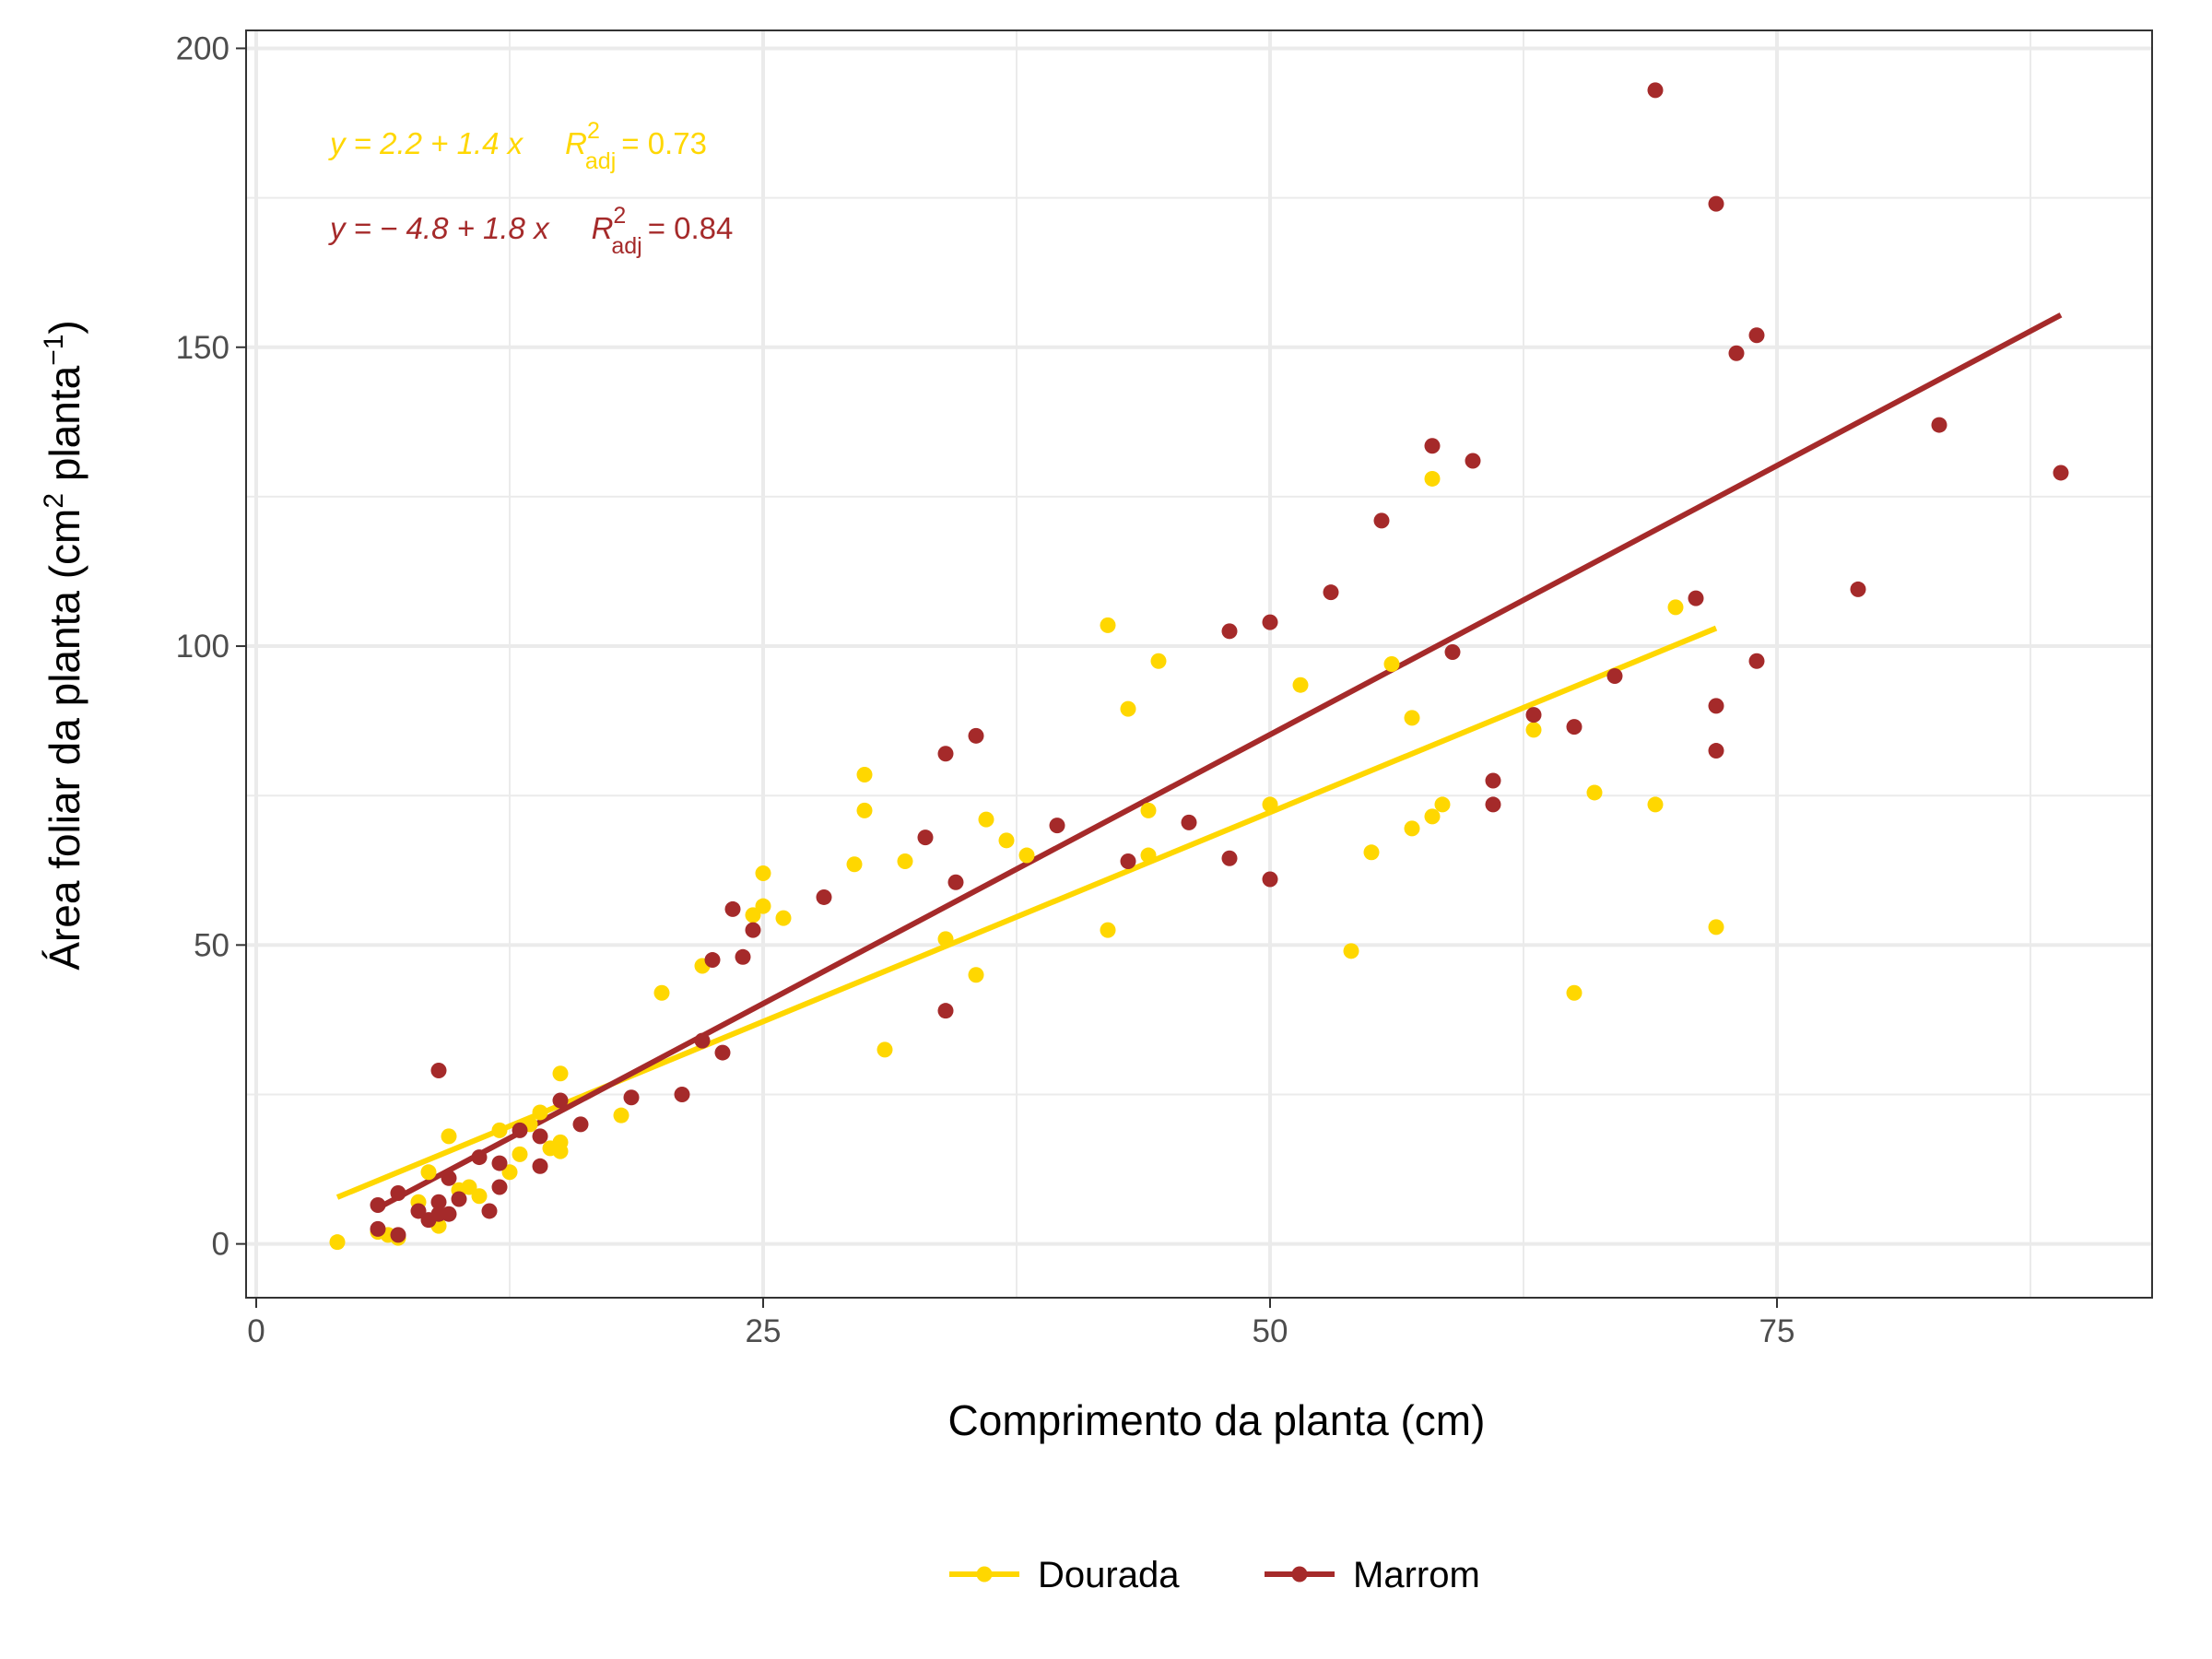 This screenshot has width=2212, height=1659. I want to click on equation-rhs: = 0.84, so click(691, 228).